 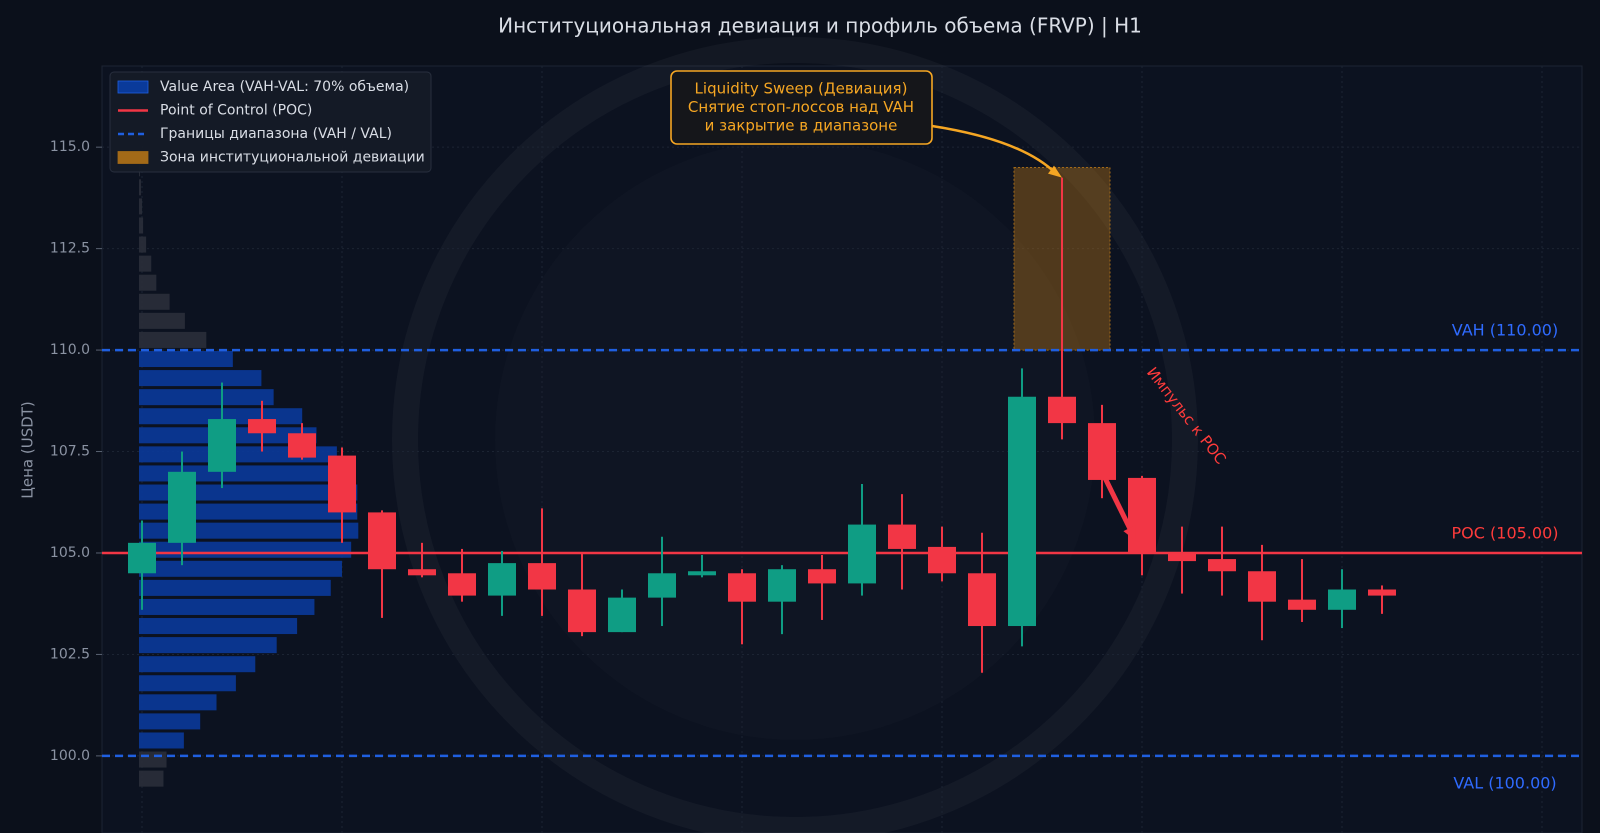 I want to click on annotation-box, so click(x=801, y=107).